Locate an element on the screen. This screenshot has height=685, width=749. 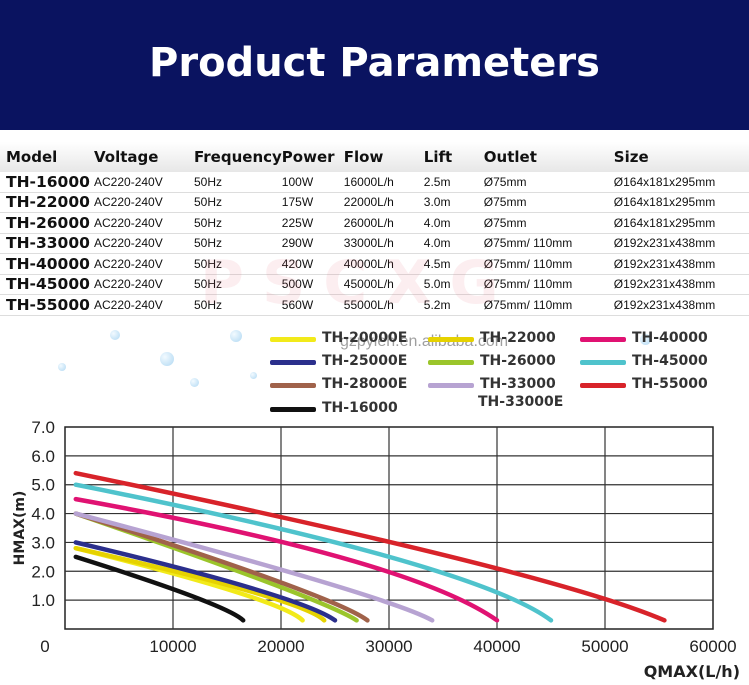
cell-lift: 4.0m is located at coordinates (437, 243).